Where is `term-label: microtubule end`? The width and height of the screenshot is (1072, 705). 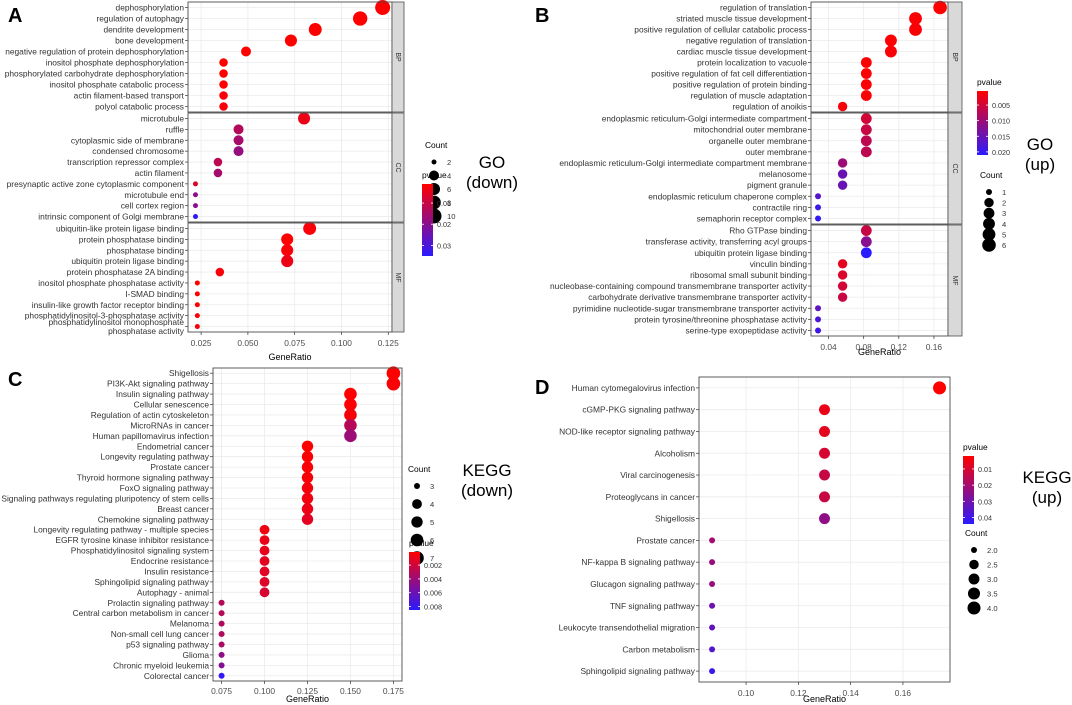 term-label: microtubule end is located at coordinates (154, 195).